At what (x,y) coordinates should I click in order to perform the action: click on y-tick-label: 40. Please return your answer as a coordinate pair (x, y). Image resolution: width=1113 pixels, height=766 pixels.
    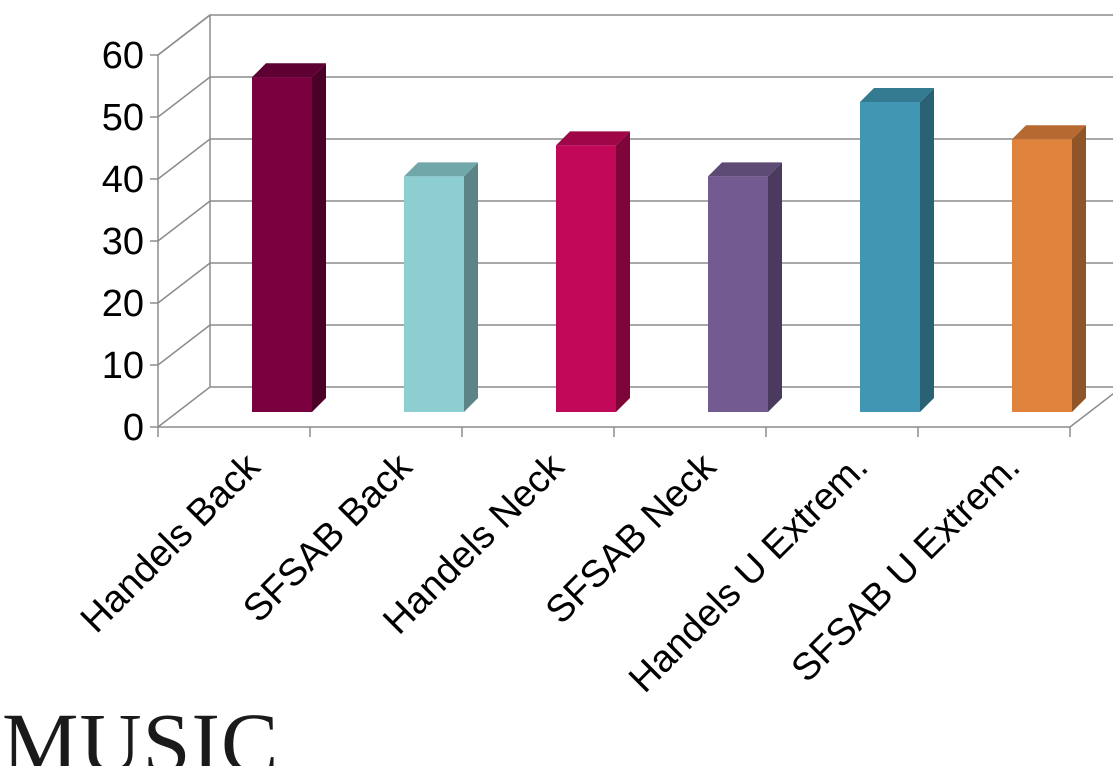
    Looking at the image, I should click on (123, 180).